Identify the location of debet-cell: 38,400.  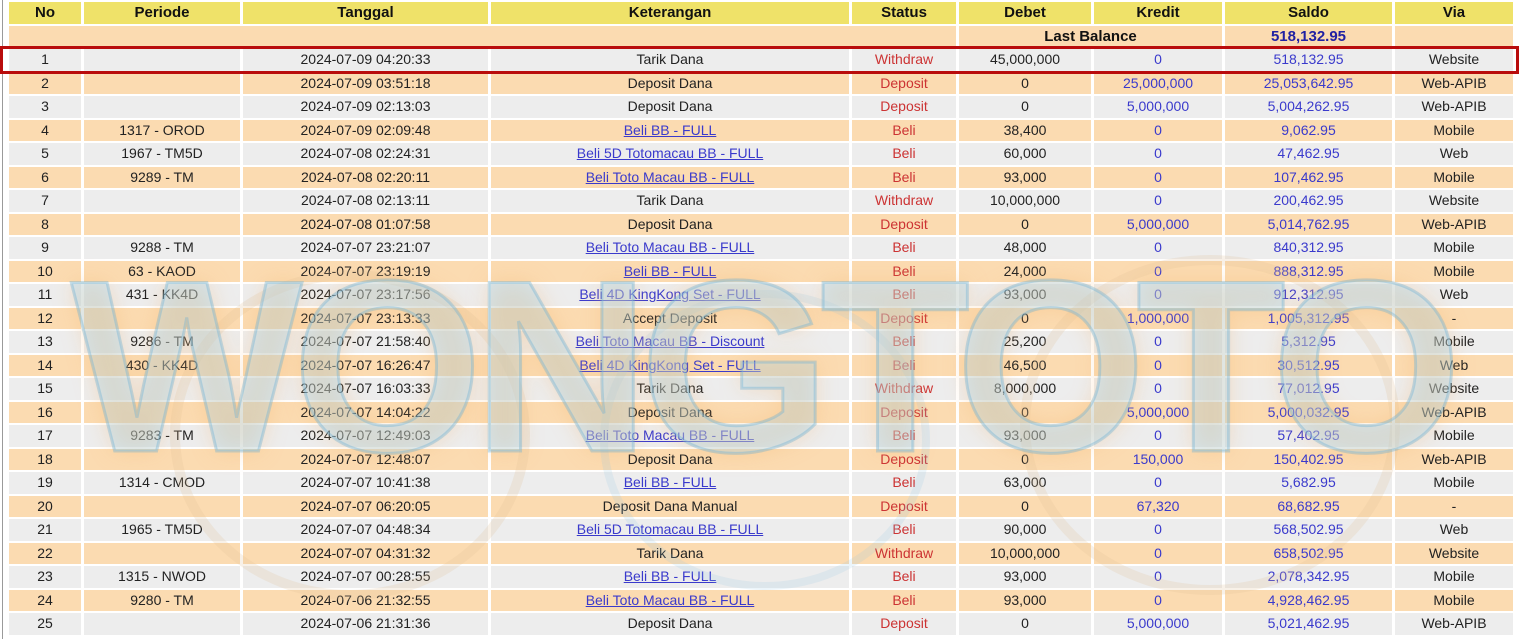
(1025, 130).